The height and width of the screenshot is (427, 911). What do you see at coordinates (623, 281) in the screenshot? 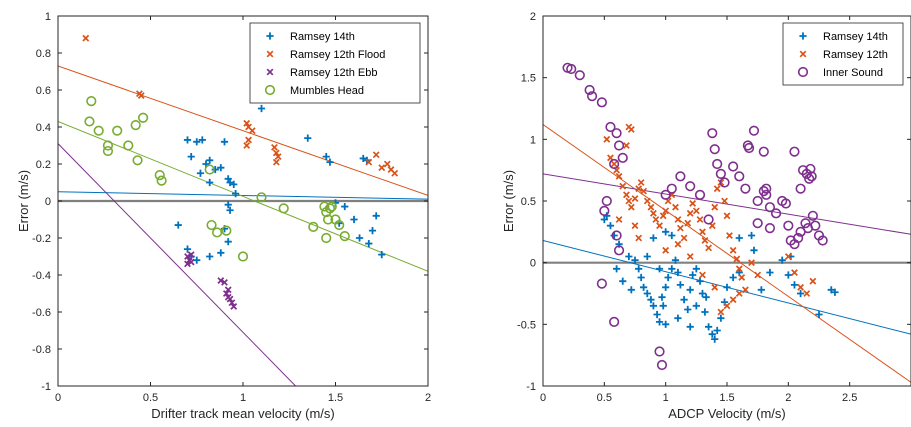
I see `right-point-ramsey-14th-40-stroke` at bounding box center [623, 281].